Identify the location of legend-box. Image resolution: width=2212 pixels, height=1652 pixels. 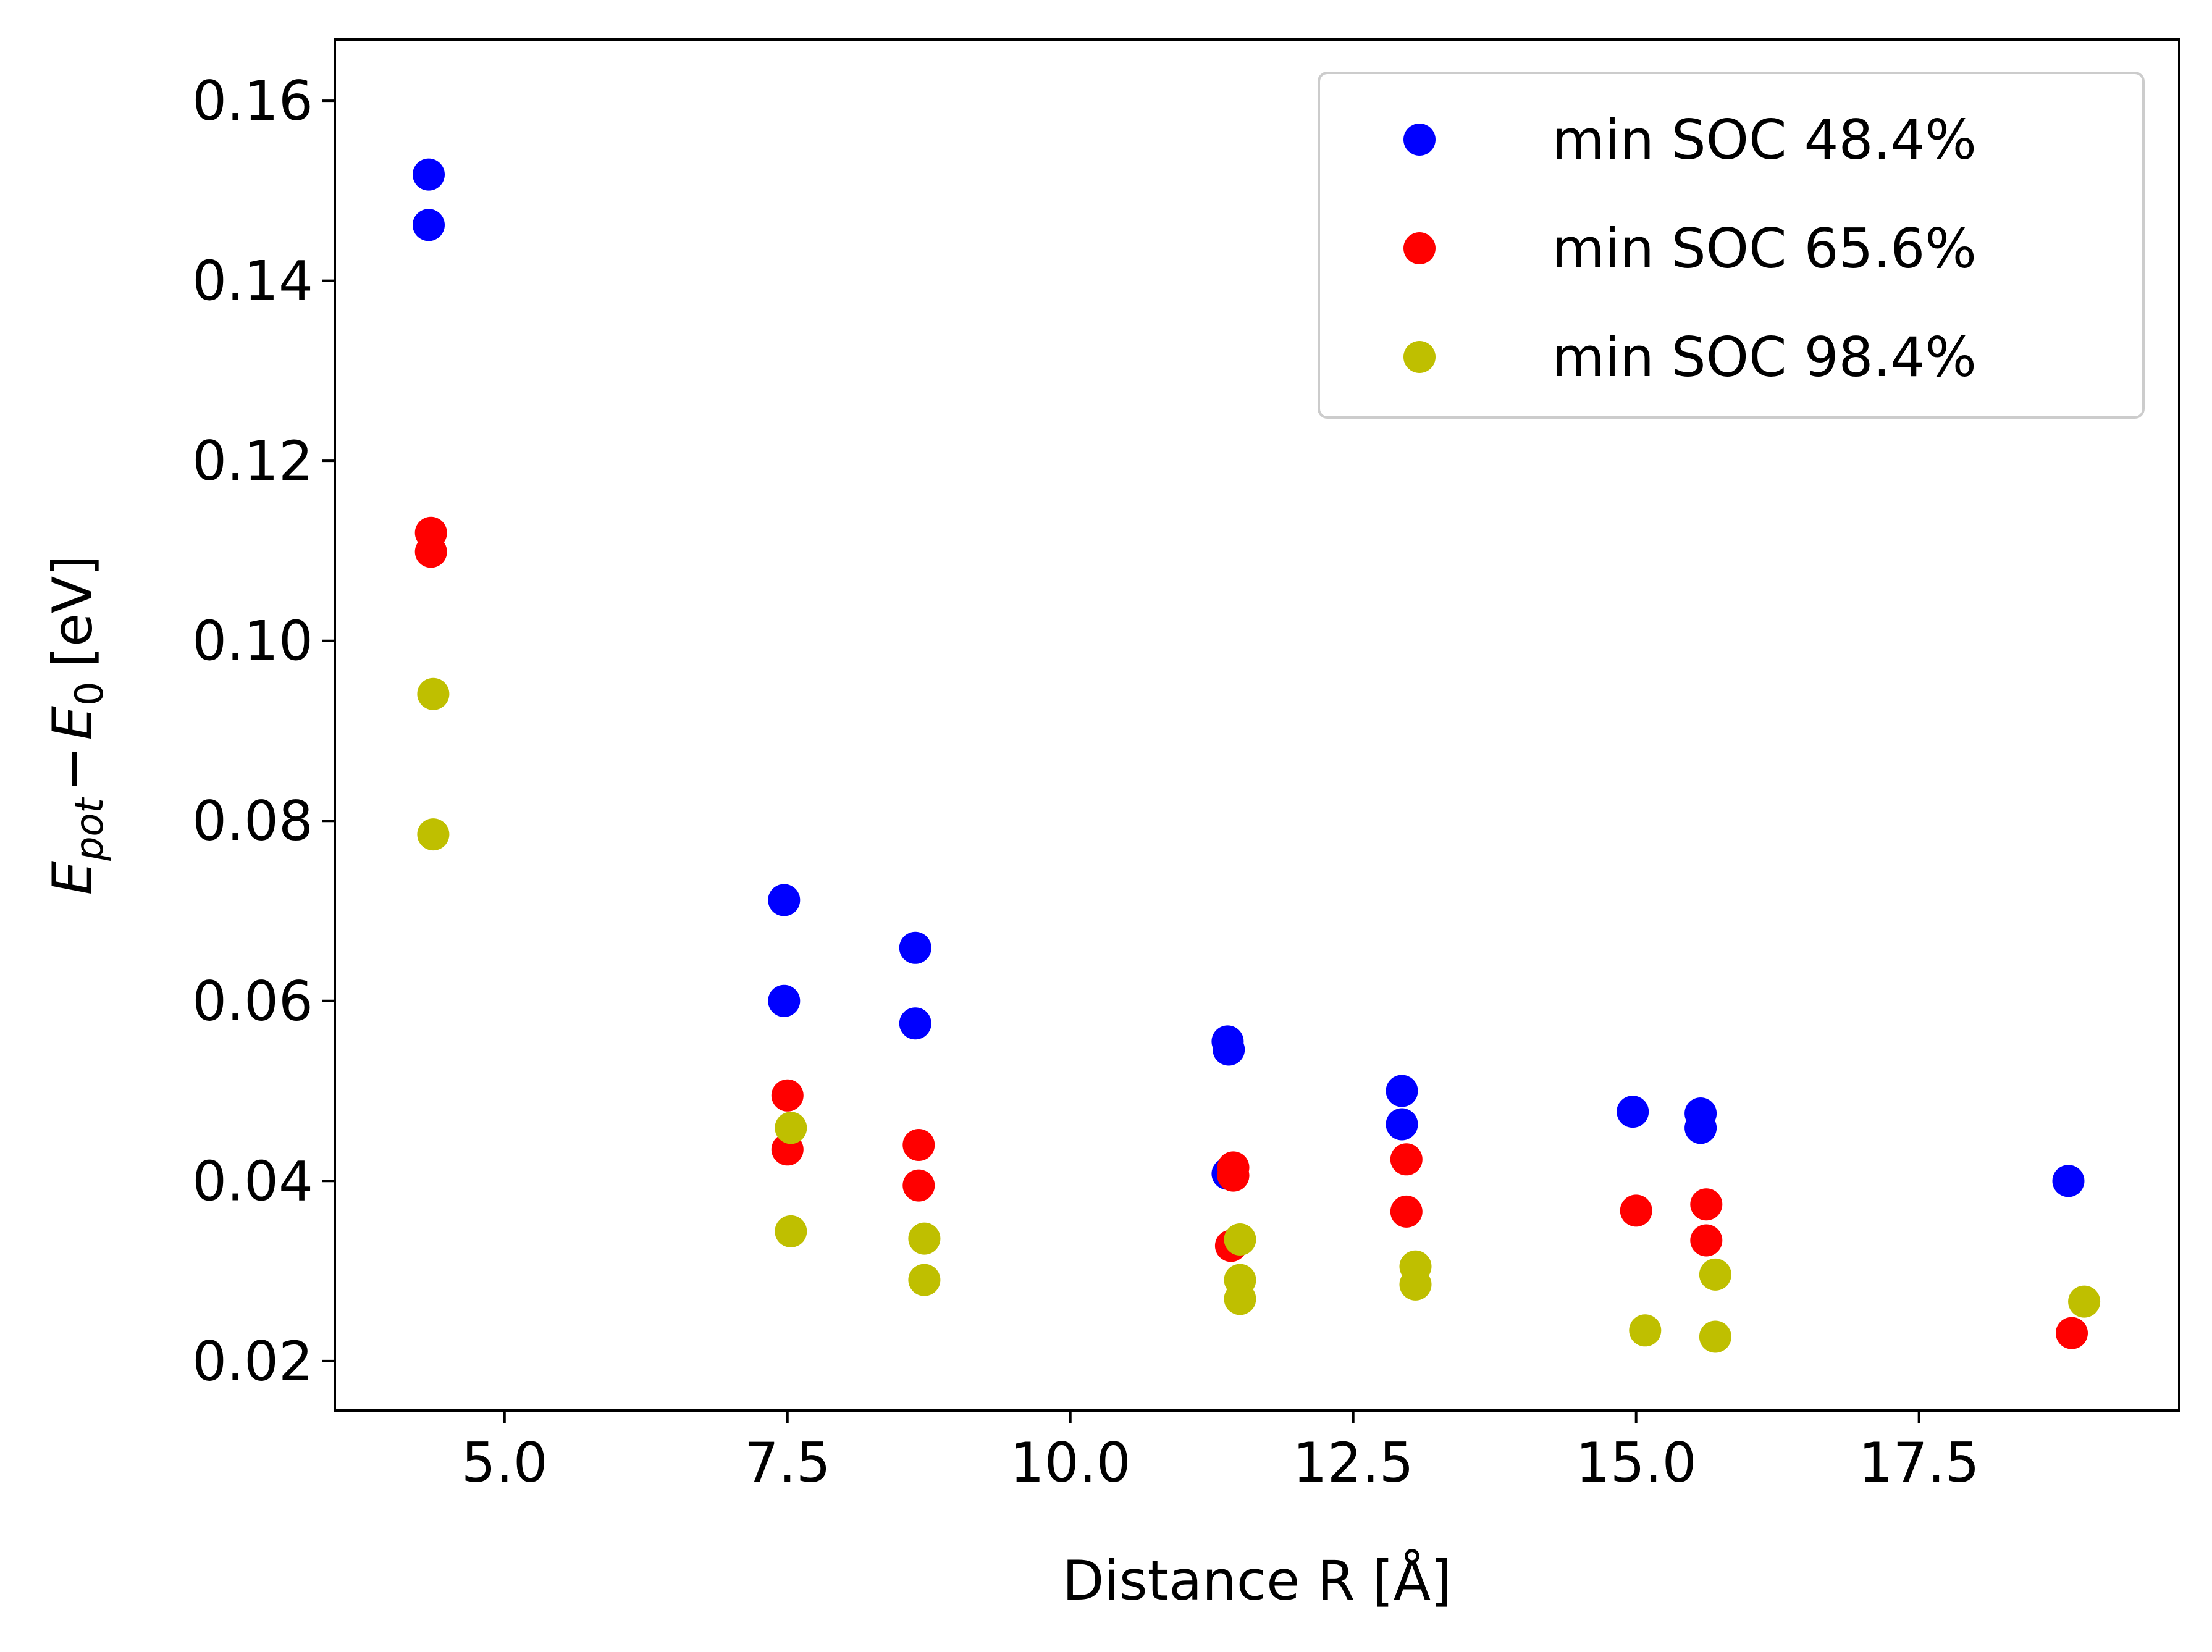
(1732, 245).